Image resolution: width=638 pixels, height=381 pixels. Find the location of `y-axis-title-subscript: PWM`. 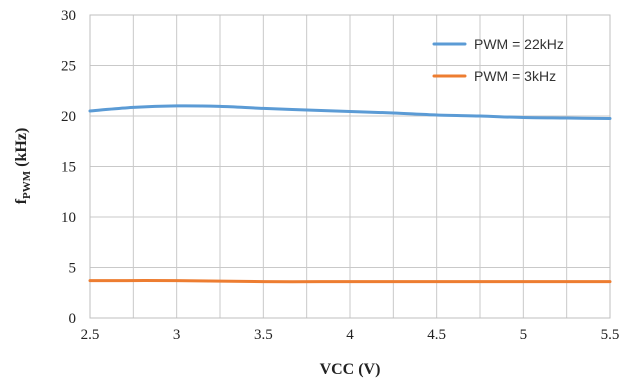

y-axis-title-subscript: PWM is located at coordinates (27, 184).